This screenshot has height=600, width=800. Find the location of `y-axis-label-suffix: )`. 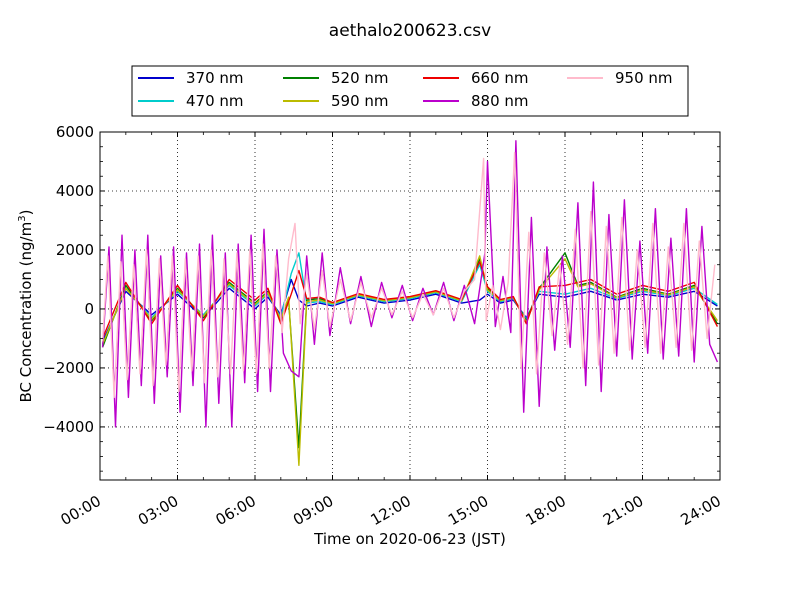

y-axis-label-suffix: ) is located at coordinates (26, 213).